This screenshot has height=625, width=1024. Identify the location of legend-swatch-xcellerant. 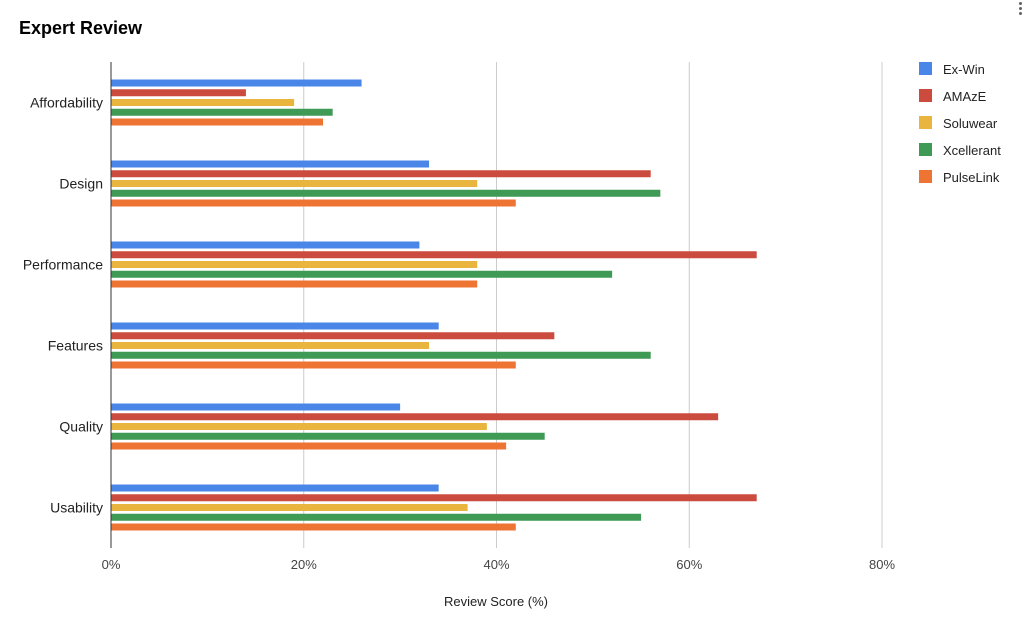
(925, 149).